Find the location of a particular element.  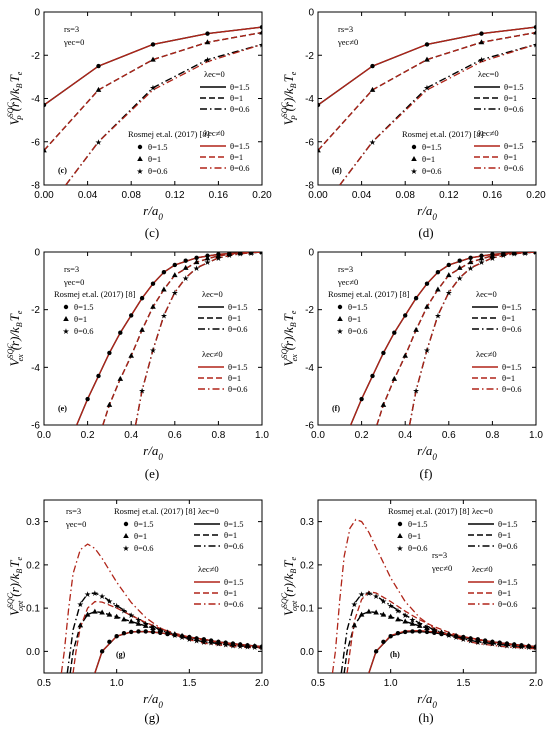

x-tick-label: 1.5 is located at coordinates (463, 683).